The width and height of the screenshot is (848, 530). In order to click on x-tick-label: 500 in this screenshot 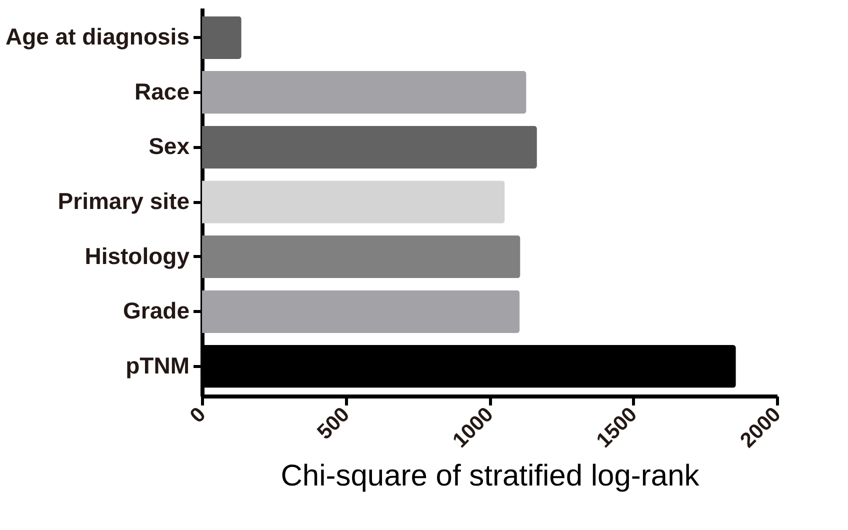, I will do `click(333, 423)`.